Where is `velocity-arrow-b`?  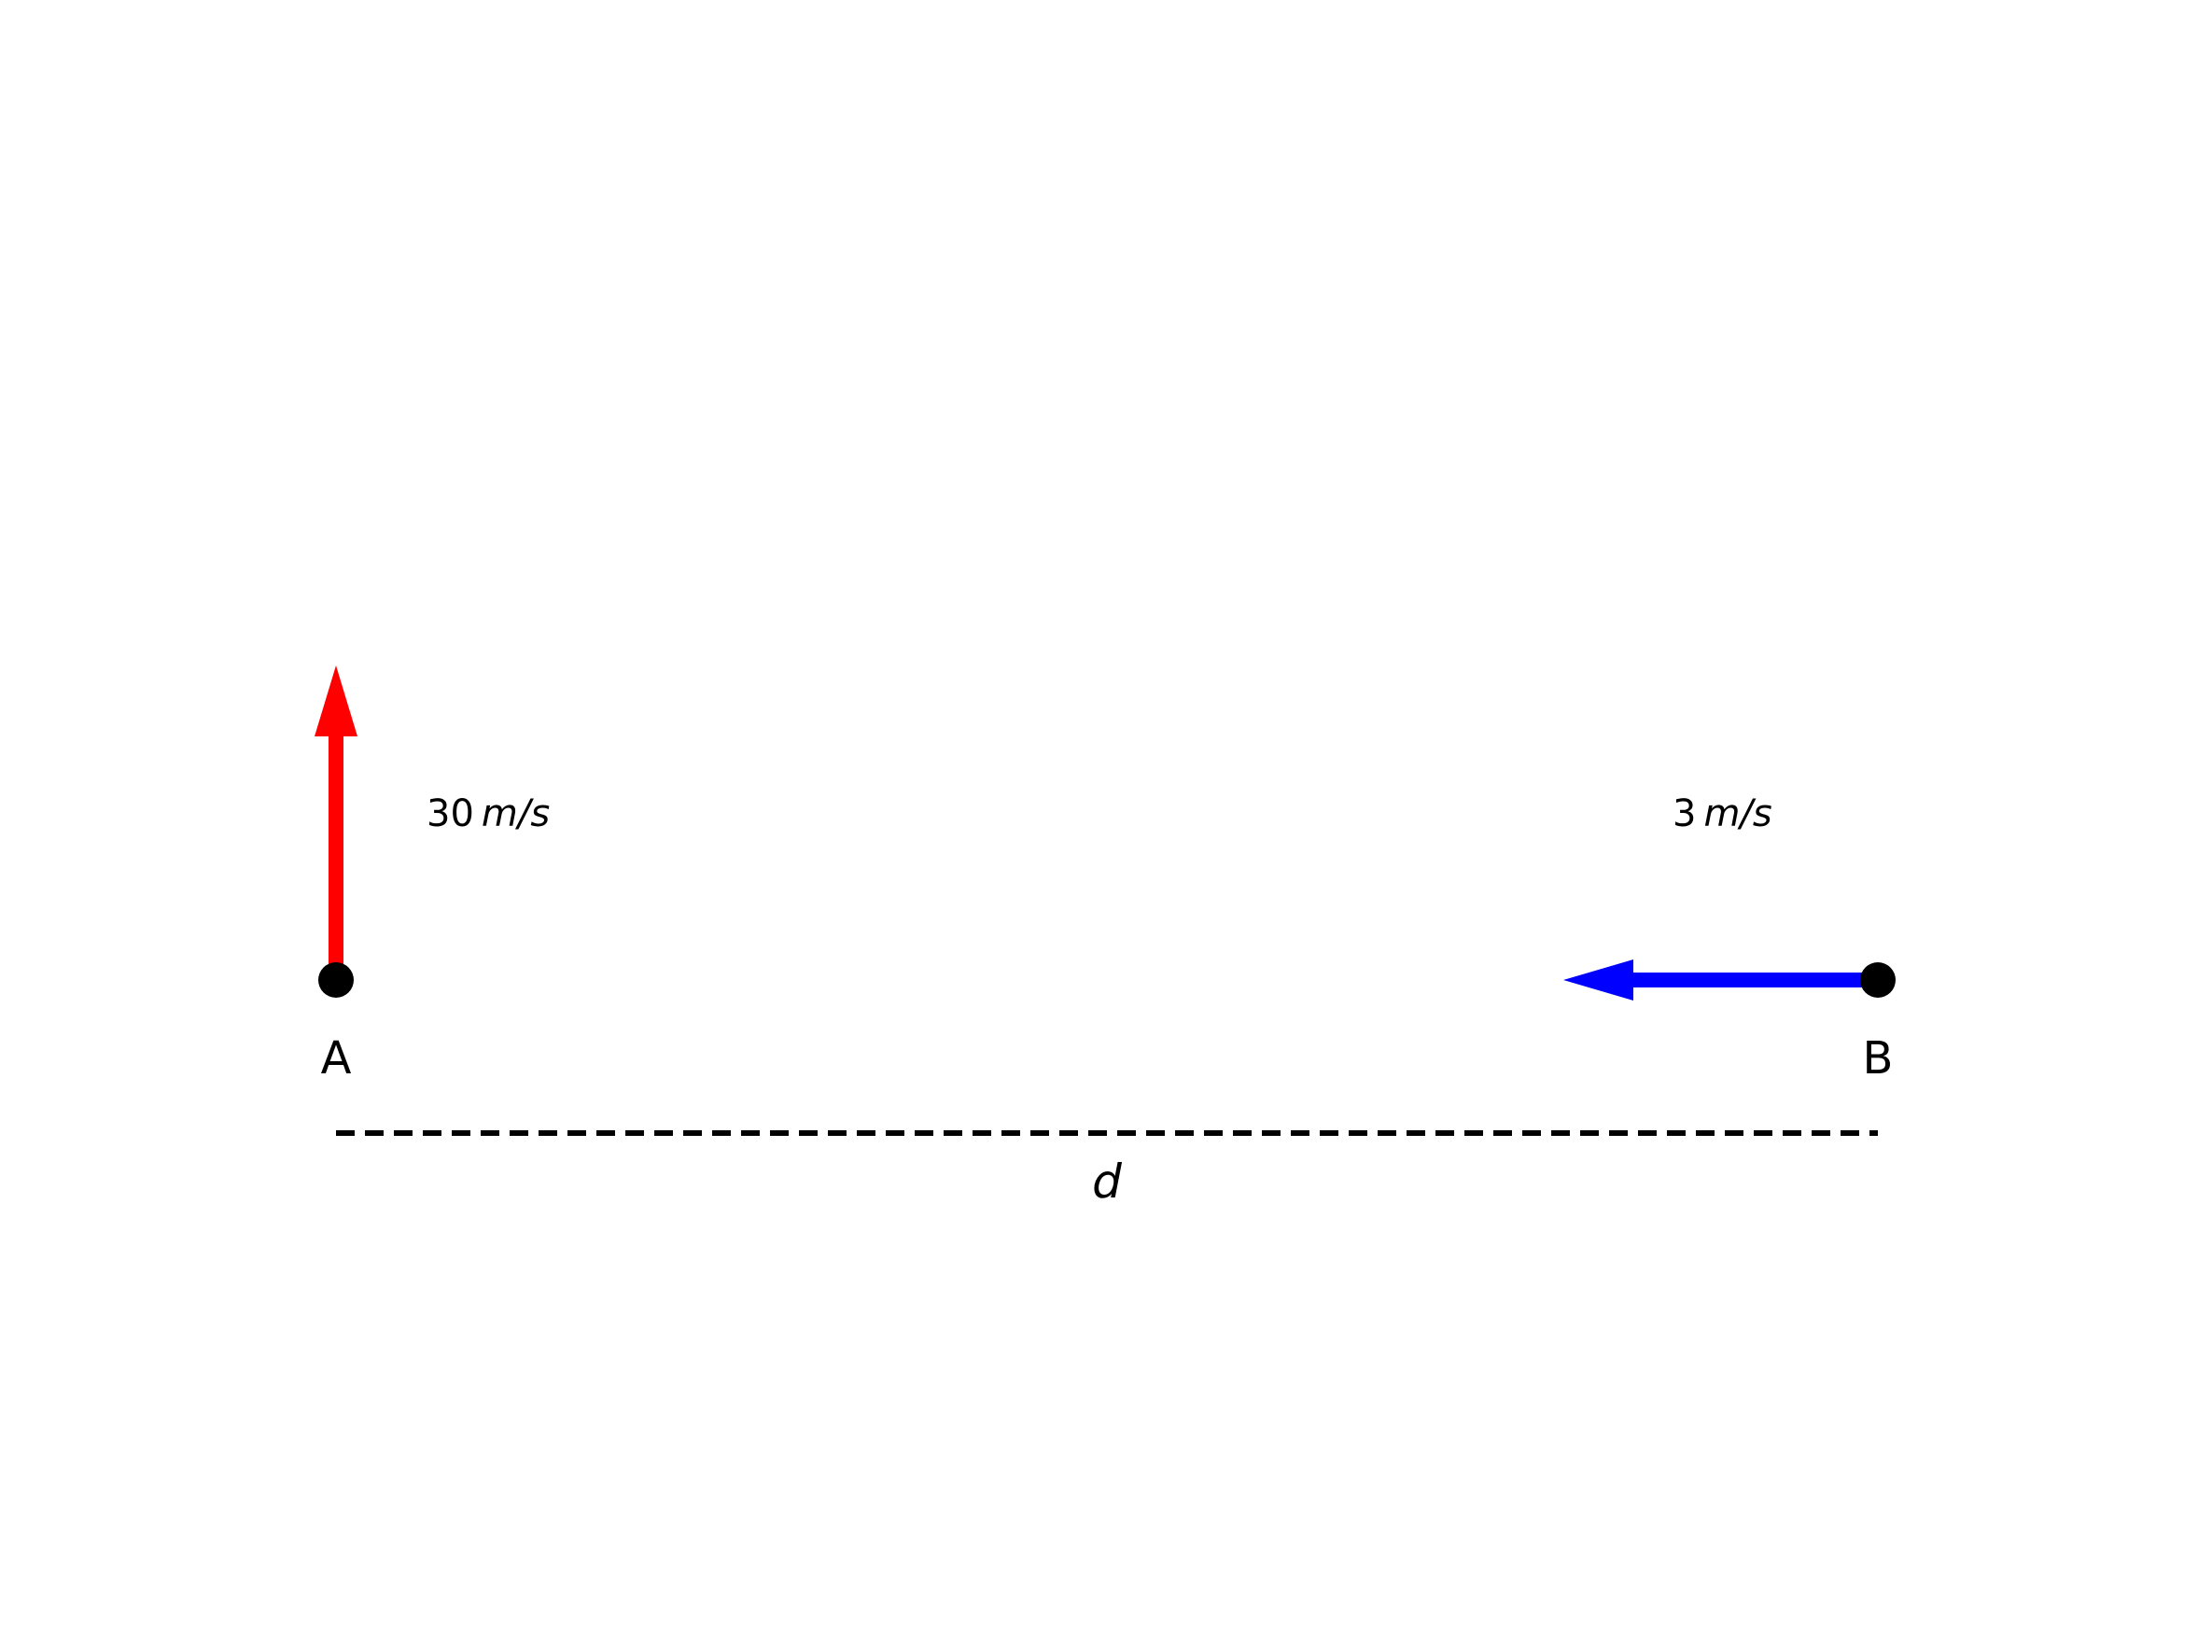 velocity-arrow-b is located at coordinates (1720, 980).